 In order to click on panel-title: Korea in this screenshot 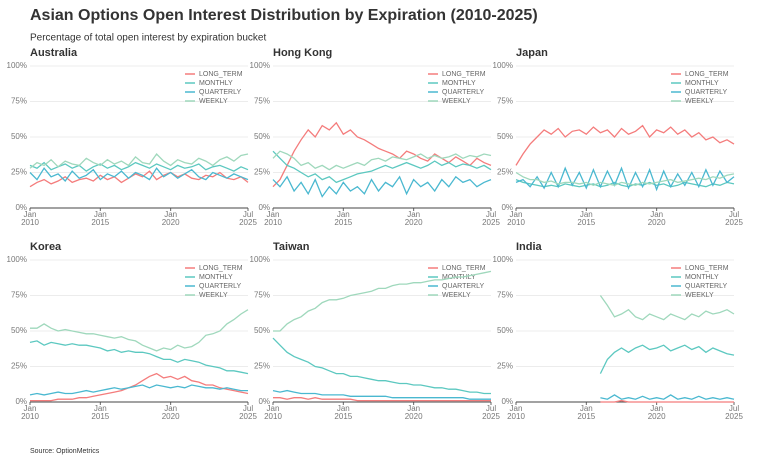, I will do `click(46, 247)`.